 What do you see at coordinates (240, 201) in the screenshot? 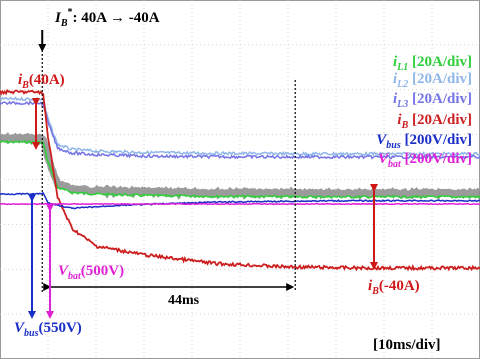
I see `trace-Vbus` at bounding box center [240, 201].